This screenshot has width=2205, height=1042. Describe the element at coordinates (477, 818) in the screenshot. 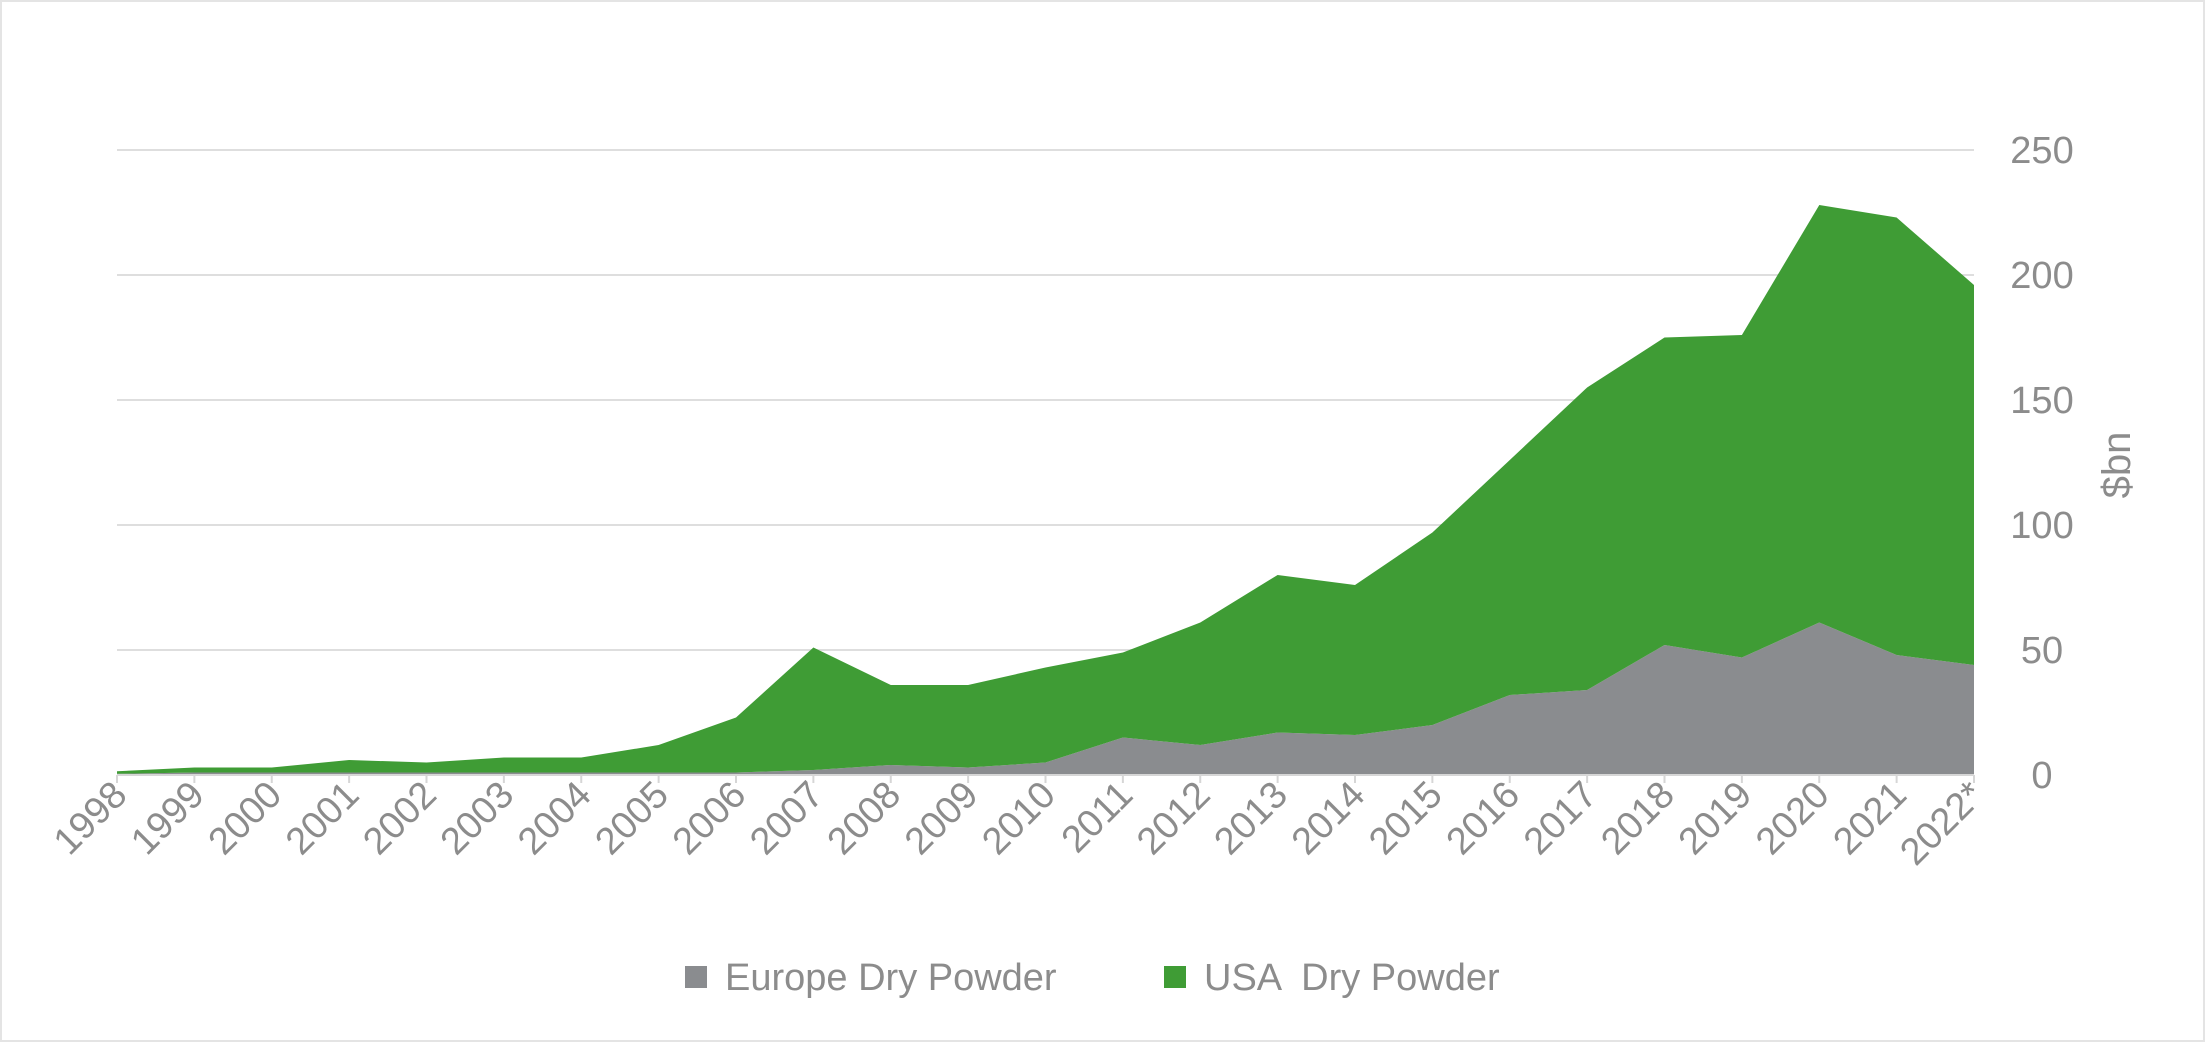

I see `x-tick-label: 2003` at that location.